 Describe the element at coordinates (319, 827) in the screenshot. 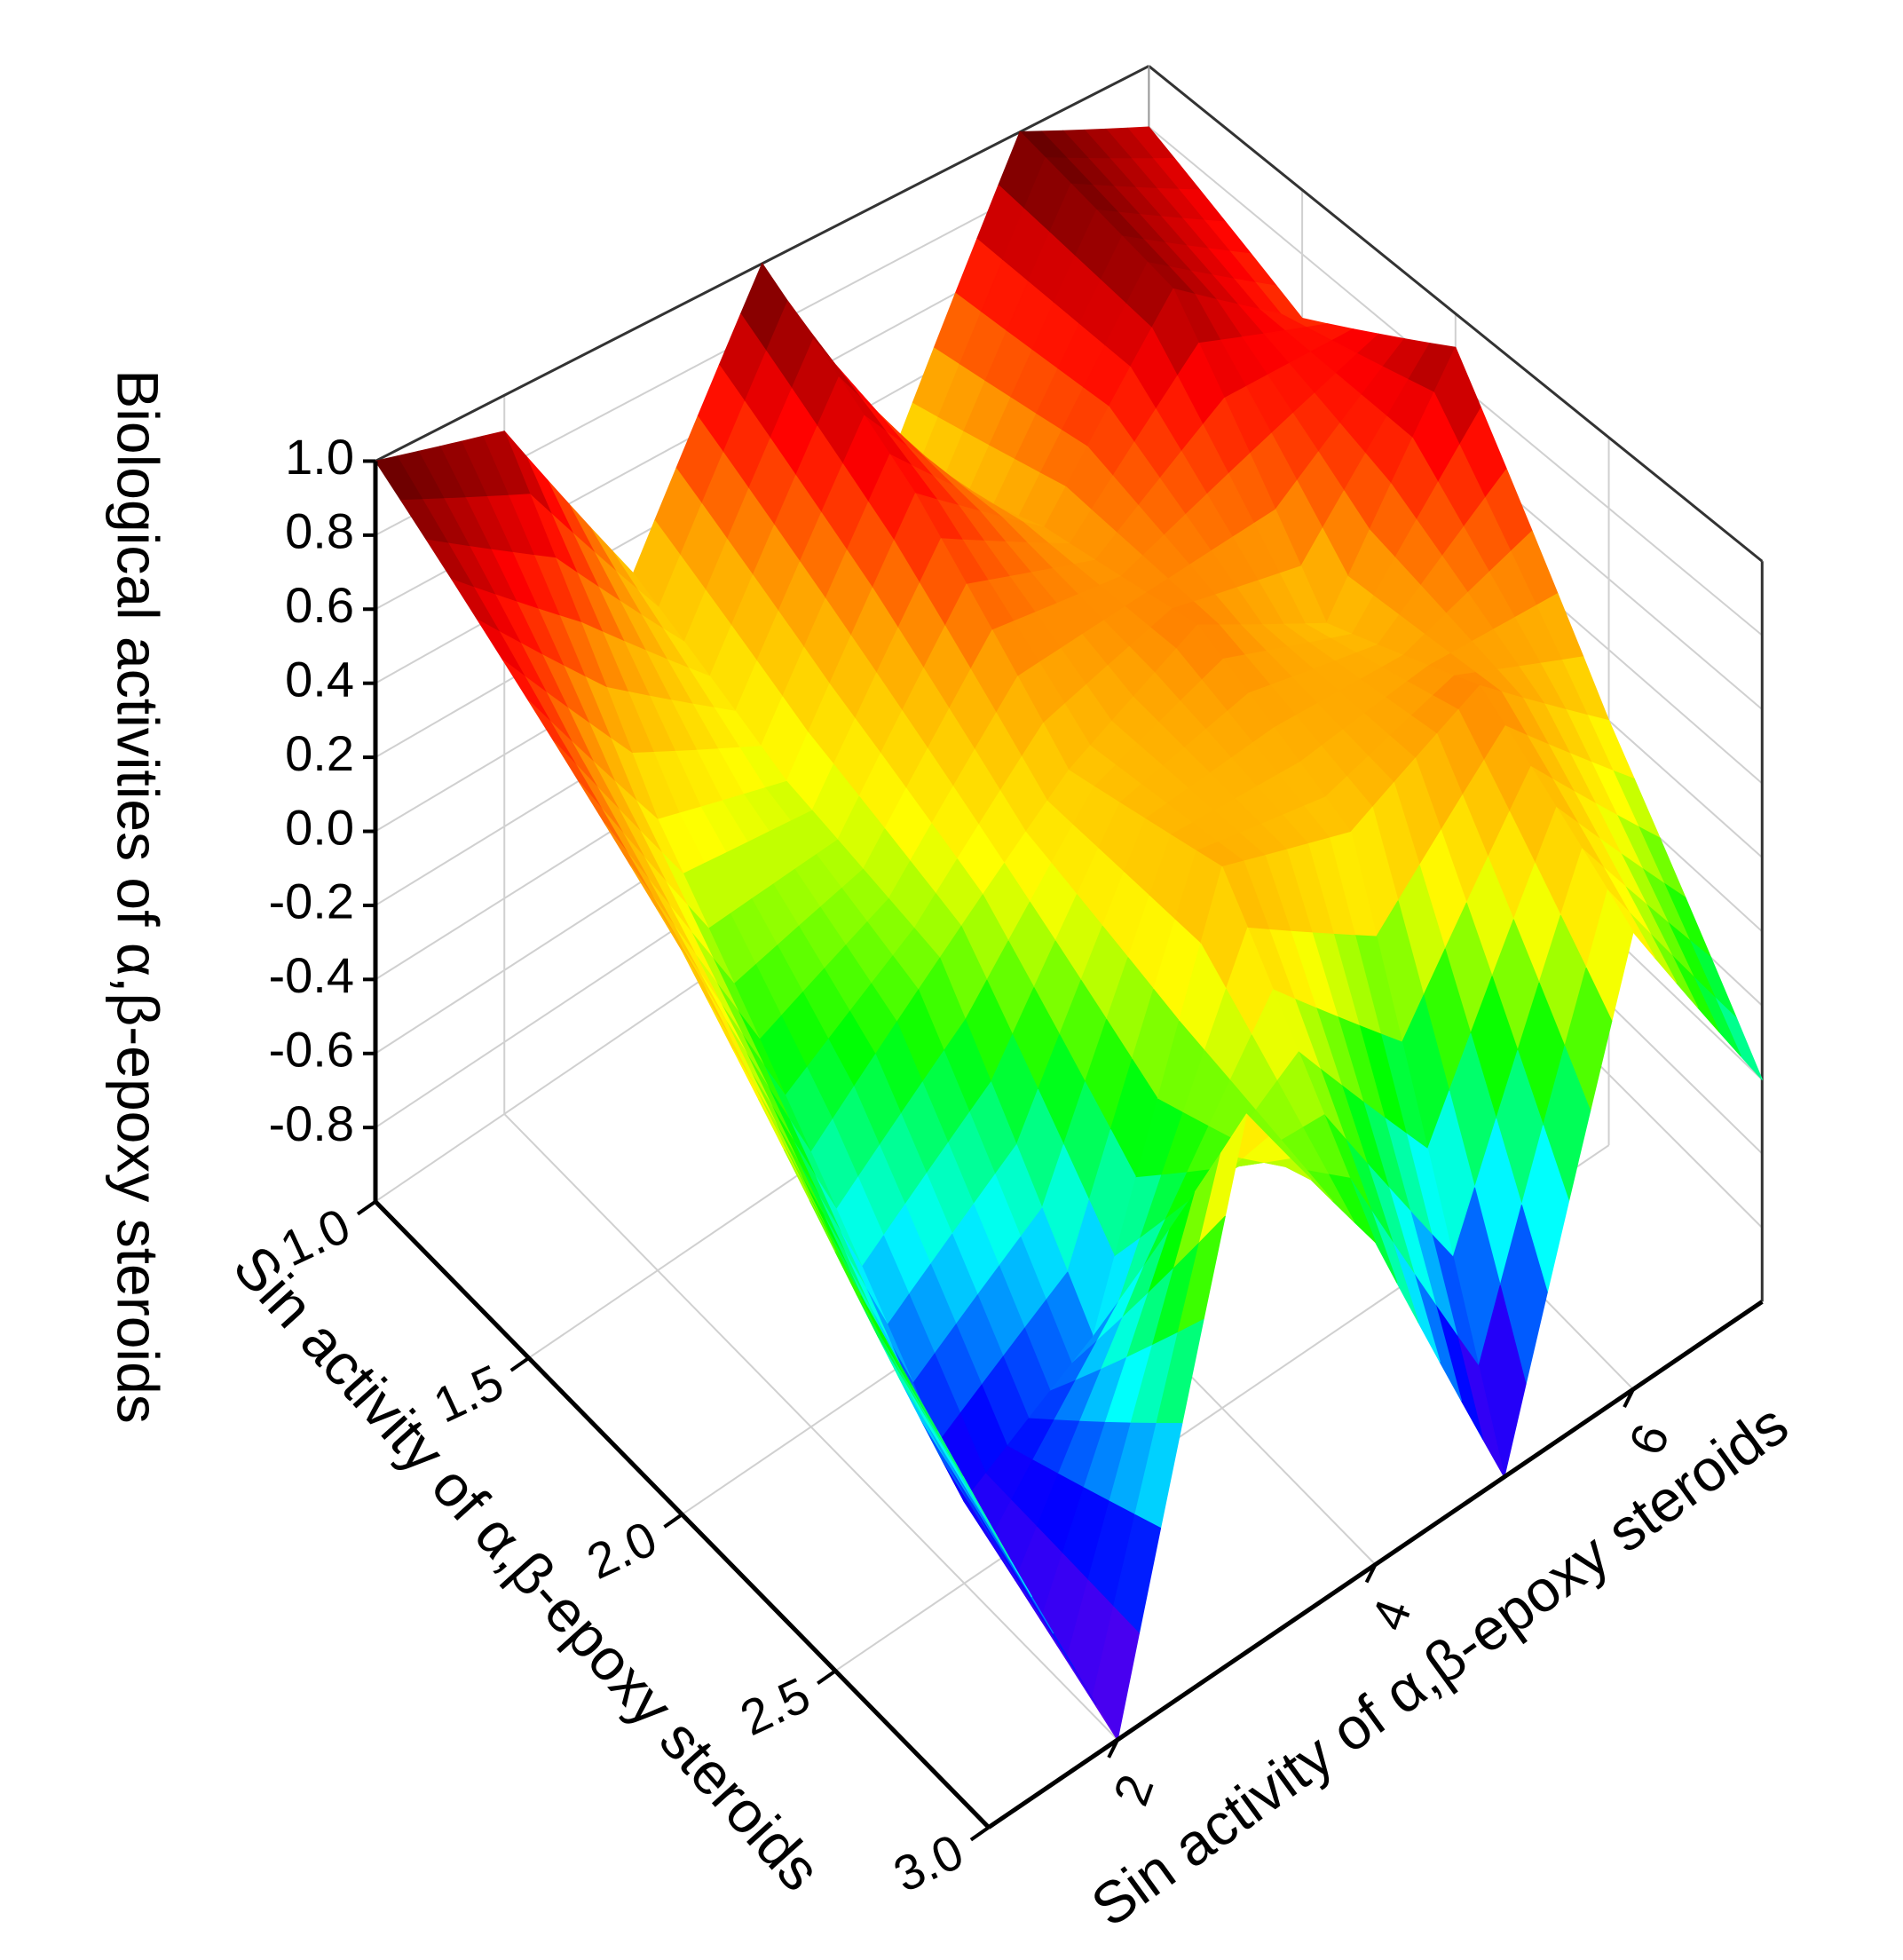

I see `z-tick-label: 0.0` at that location.